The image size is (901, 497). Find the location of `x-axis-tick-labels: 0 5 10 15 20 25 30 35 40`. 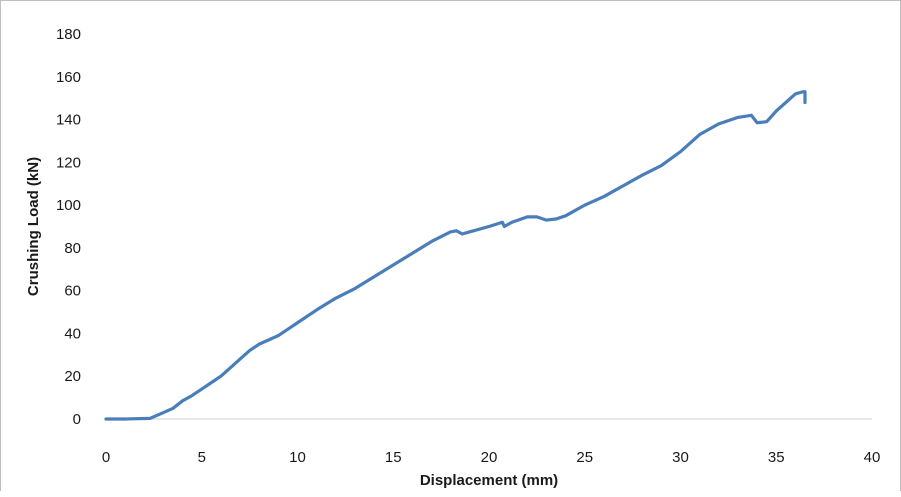

x-axis-tick-labels: 0 5 10 15 20 25 30 35 40 is located at coordinates (491, 457).